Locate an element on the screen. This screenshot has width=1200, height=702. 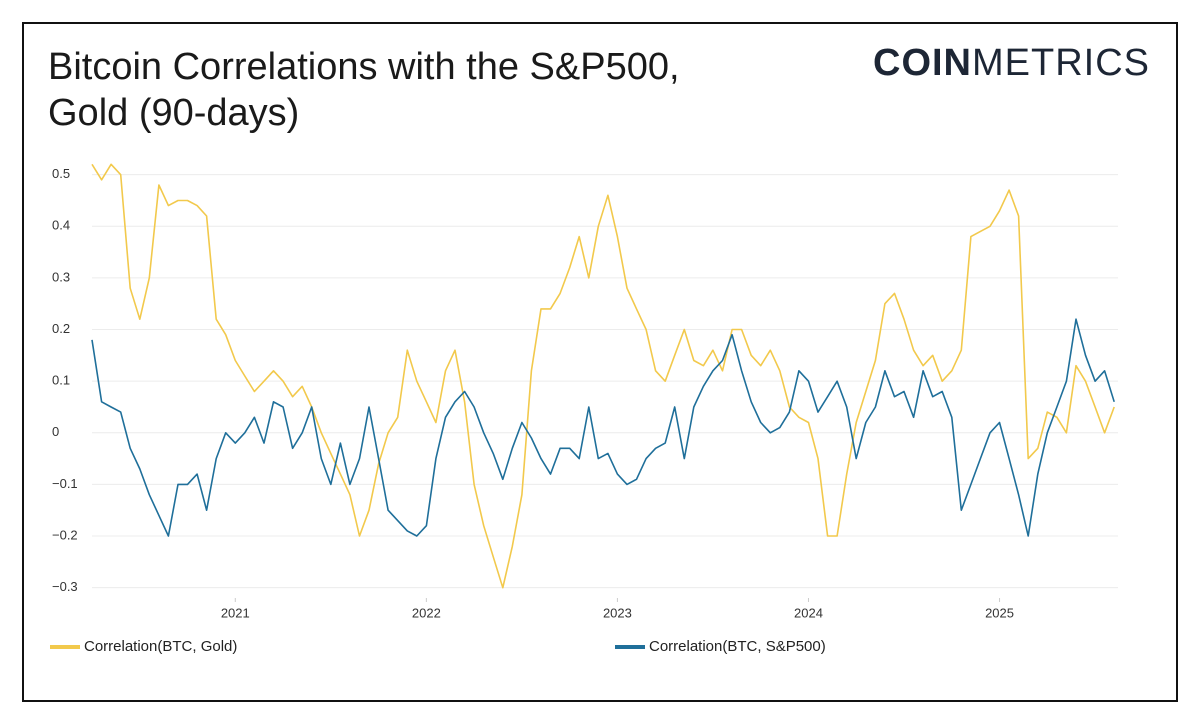
y-tick-label: 0 is located at coordinates (55, 431).